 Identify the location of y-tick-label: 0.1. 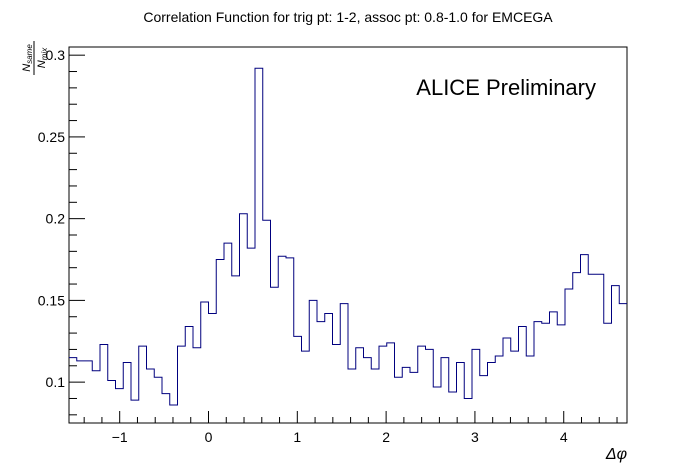
(56, 382).